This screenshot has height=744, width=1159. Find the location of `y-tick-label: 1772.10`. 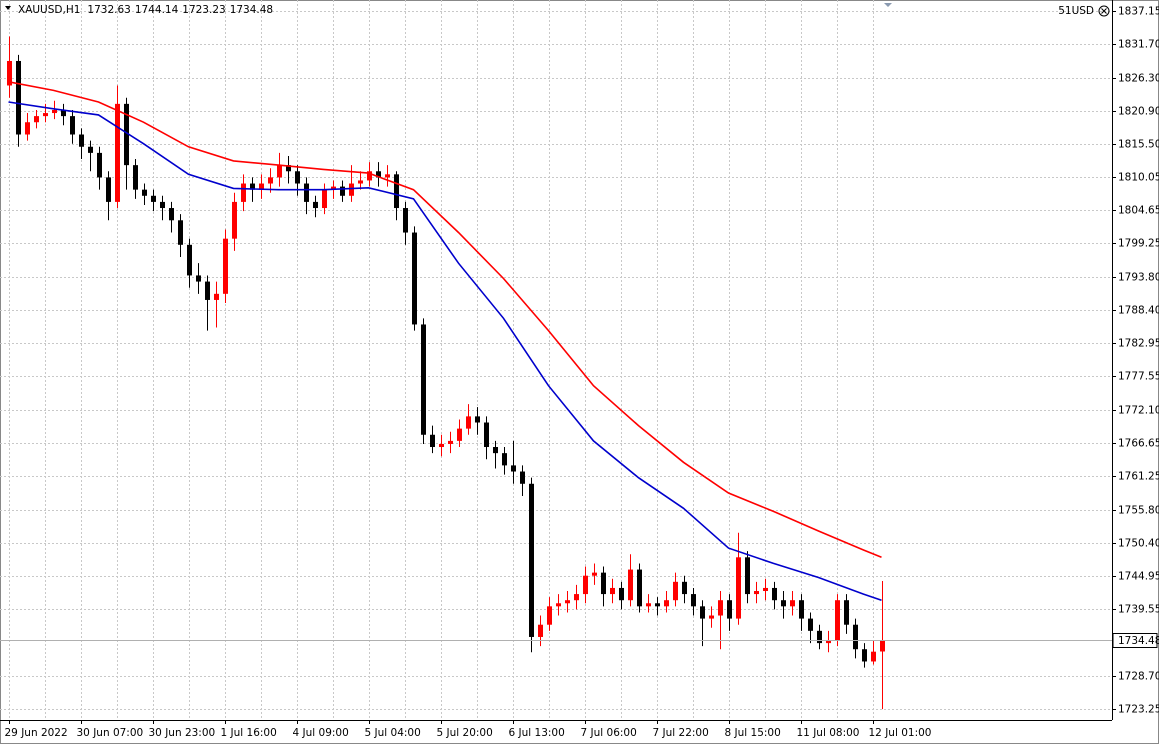

y-tick-label: 1772.10 is located at coordinates (1138, 411).